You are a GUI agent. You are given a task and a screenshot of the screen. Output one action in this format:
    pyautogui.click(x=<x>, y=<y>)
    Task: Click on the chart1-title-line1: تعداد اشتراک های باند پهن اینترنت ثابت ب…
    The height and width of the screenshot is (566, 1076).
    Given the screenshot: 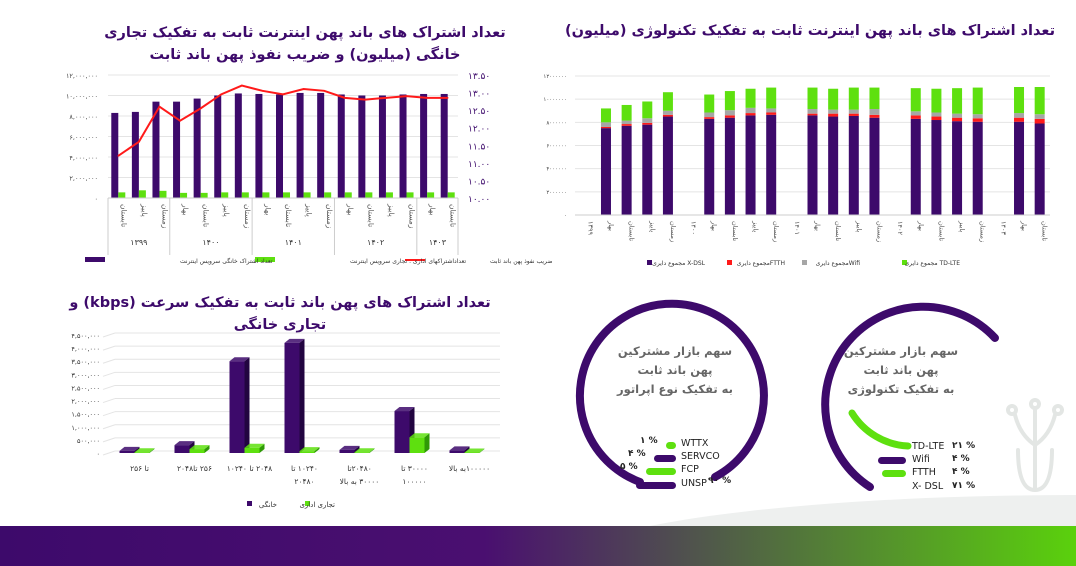 What is the action you would take?
    pyautogui.click(x=305, y=33)
    